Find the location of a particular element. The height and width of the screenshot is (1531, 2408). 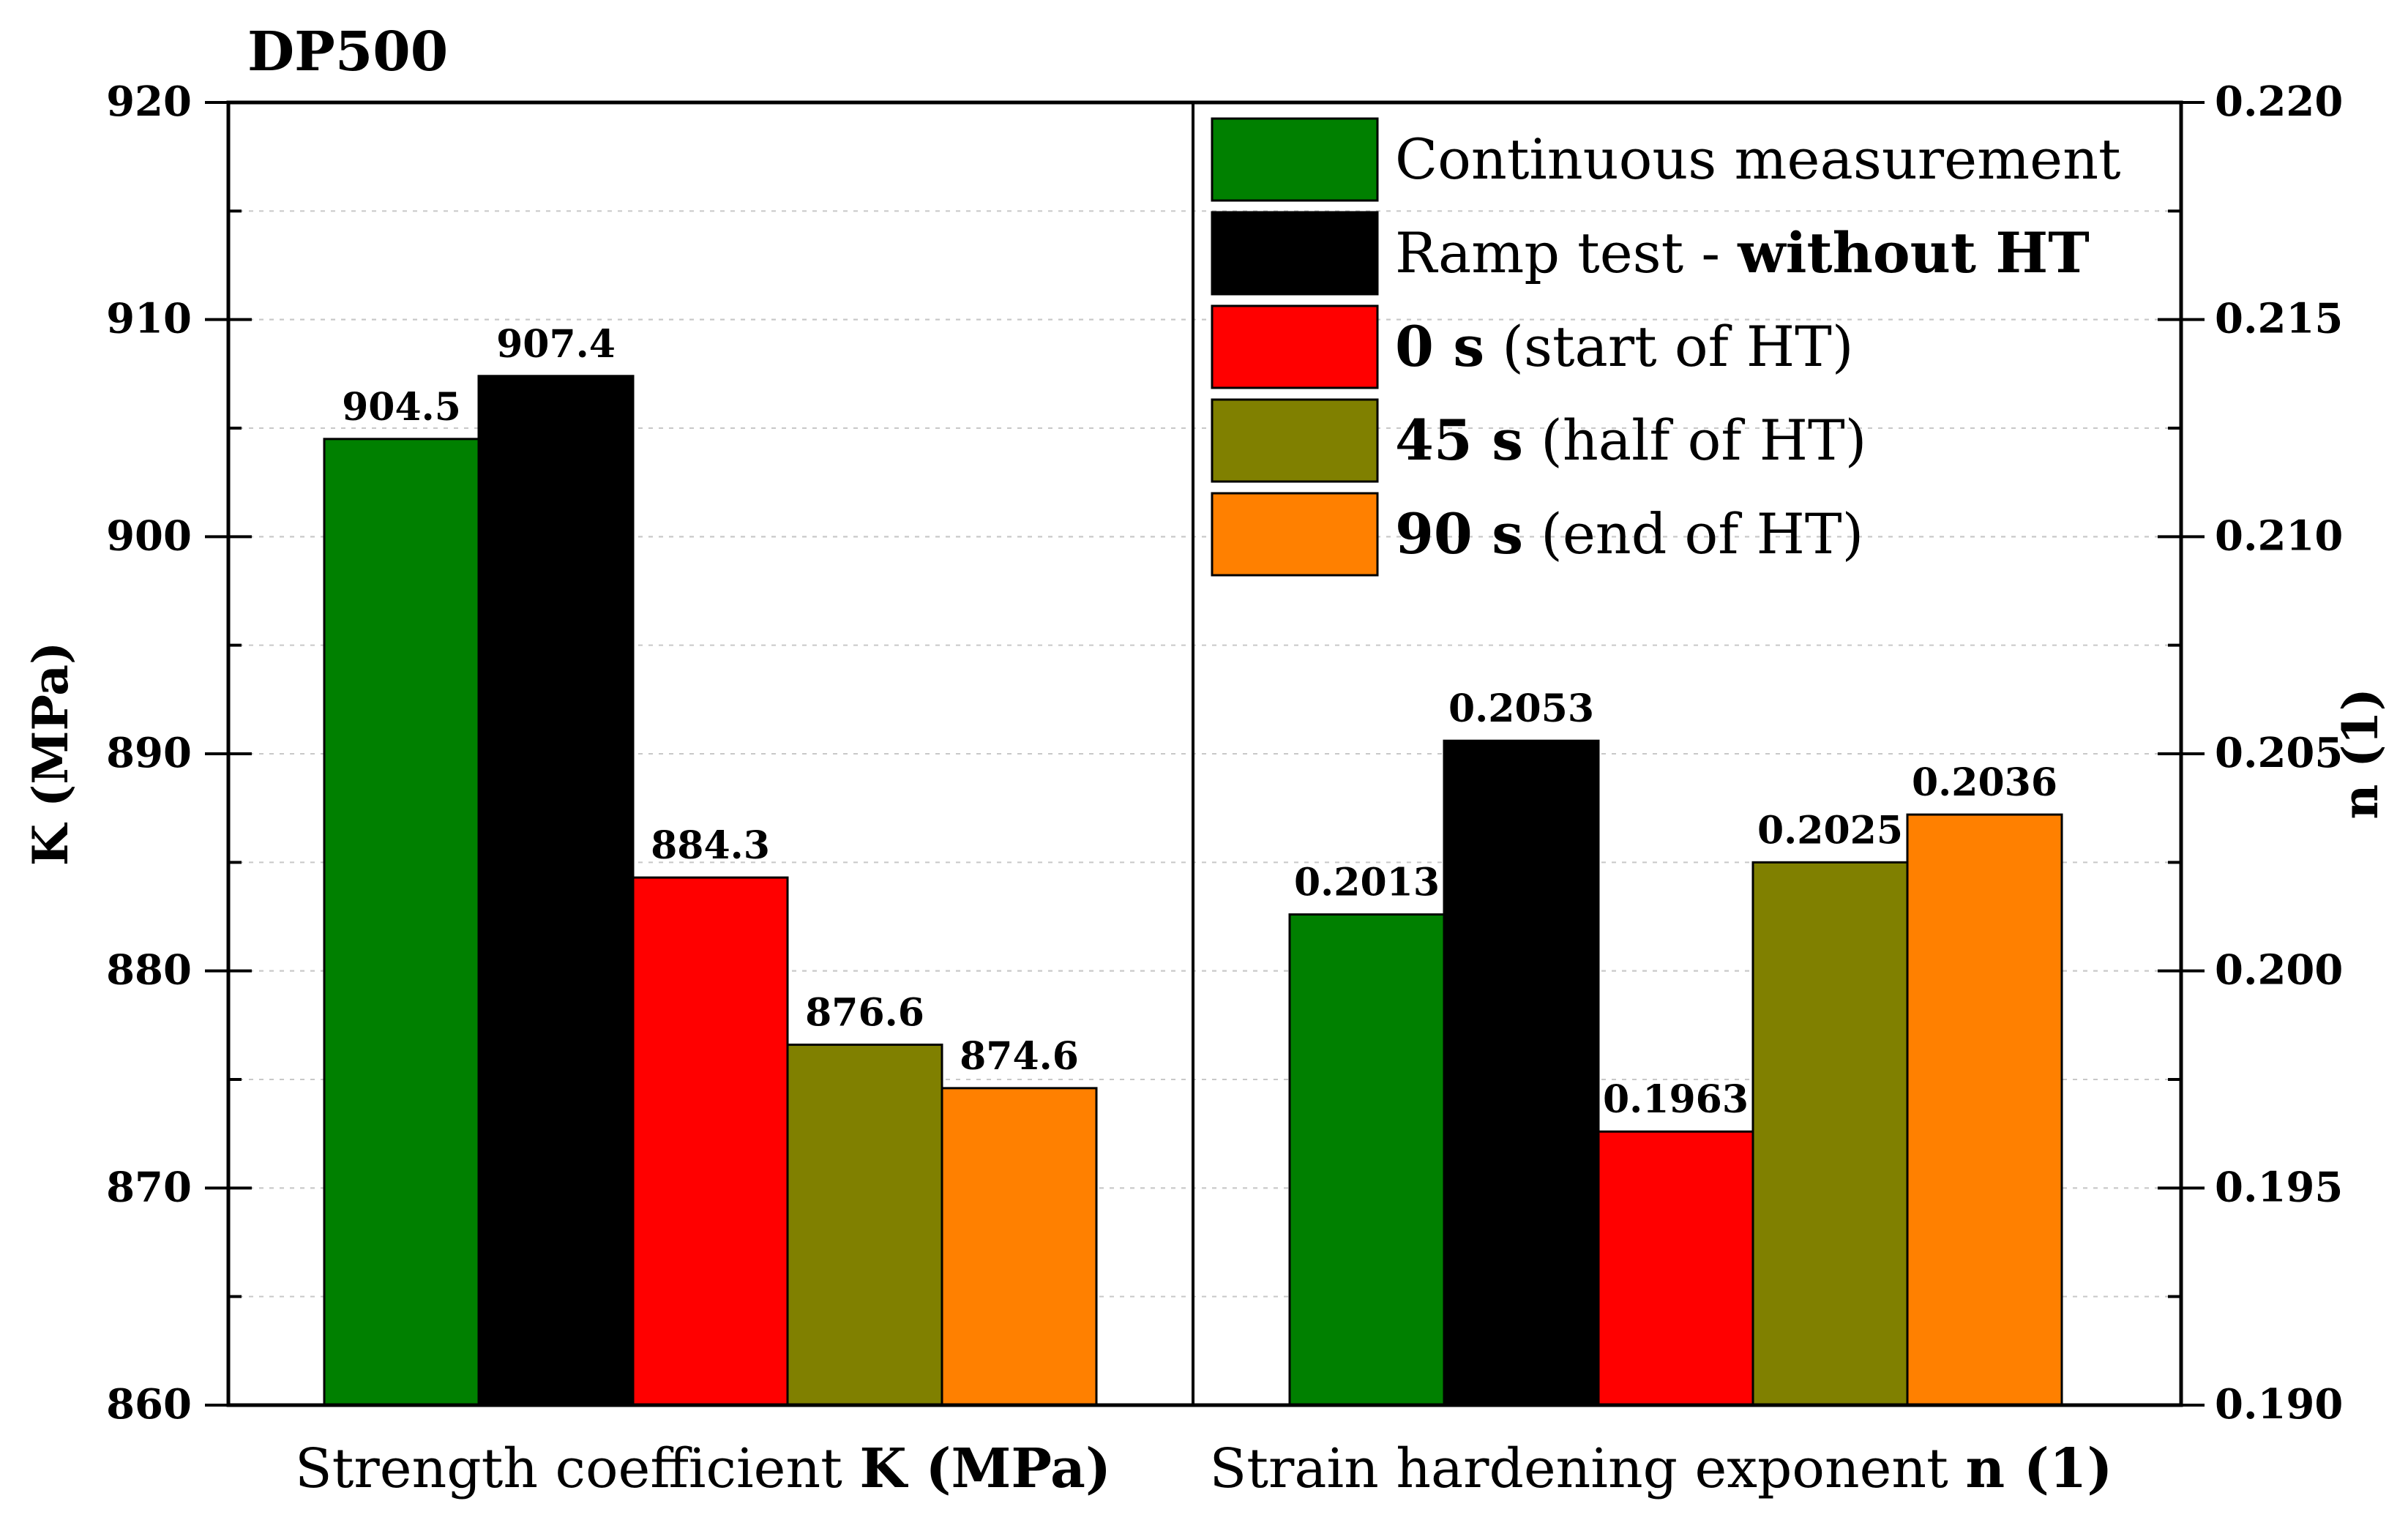

legend-label: Ramp test - without HT is located at coordinates (1742, 252).